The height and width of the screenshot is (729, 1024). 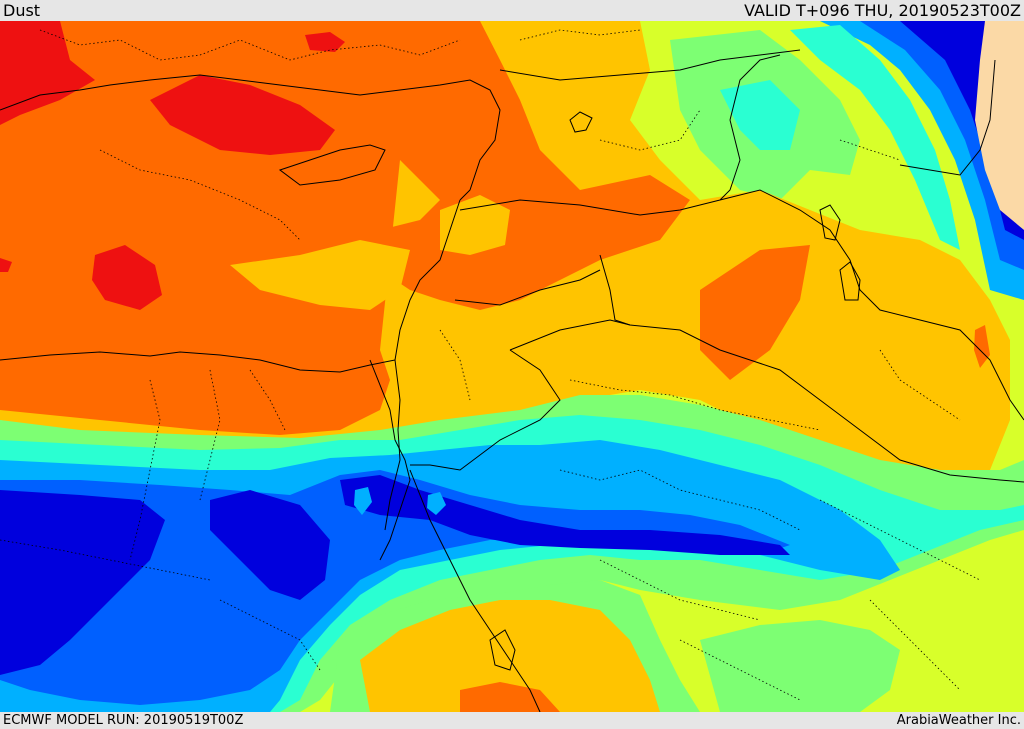 I want to click on no-dust-dark-sinai, so click(x=565, y=515).